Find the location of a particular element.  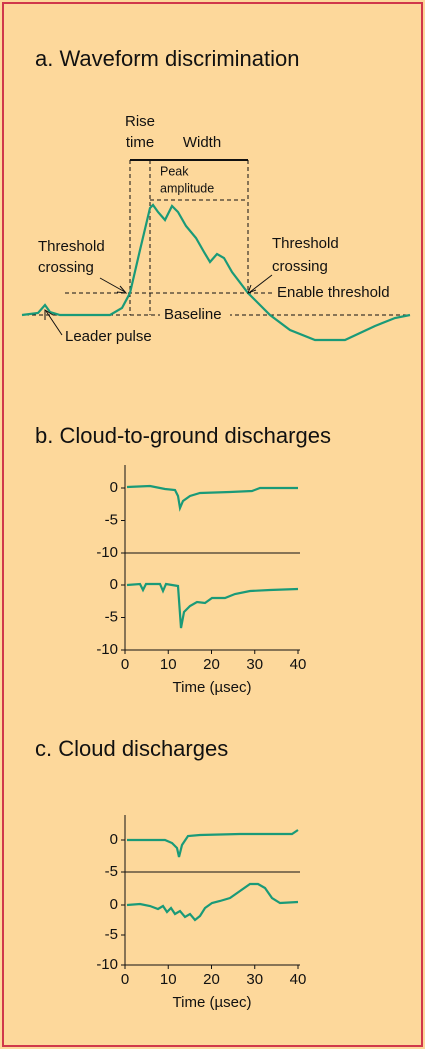

label: Rise is located at coordinates (140, 121).